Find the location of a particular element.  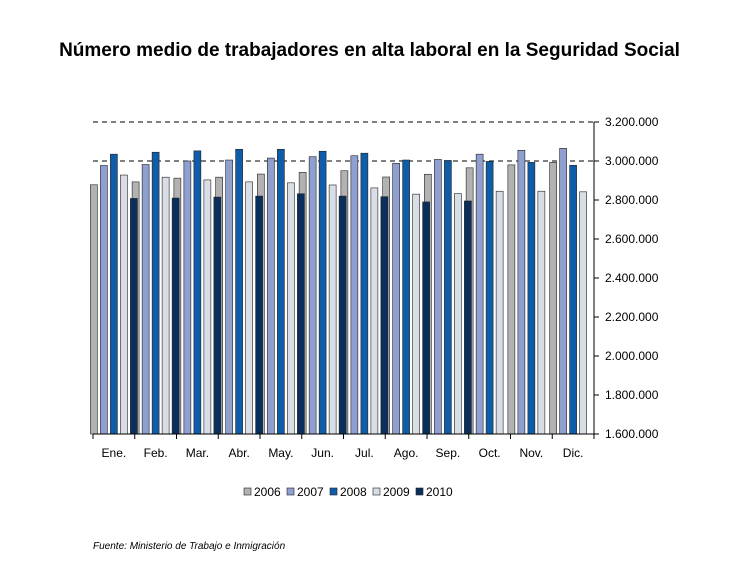

legend-label-2007: 2007 is located at coordinates (310, 492).